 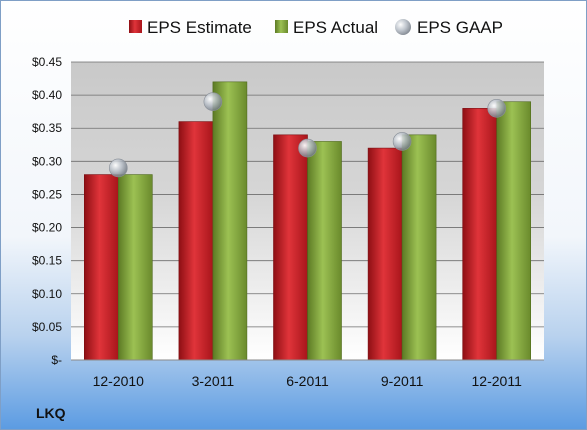 I want to click on x-category-label: 12-2011, so click(x=497, y=381).